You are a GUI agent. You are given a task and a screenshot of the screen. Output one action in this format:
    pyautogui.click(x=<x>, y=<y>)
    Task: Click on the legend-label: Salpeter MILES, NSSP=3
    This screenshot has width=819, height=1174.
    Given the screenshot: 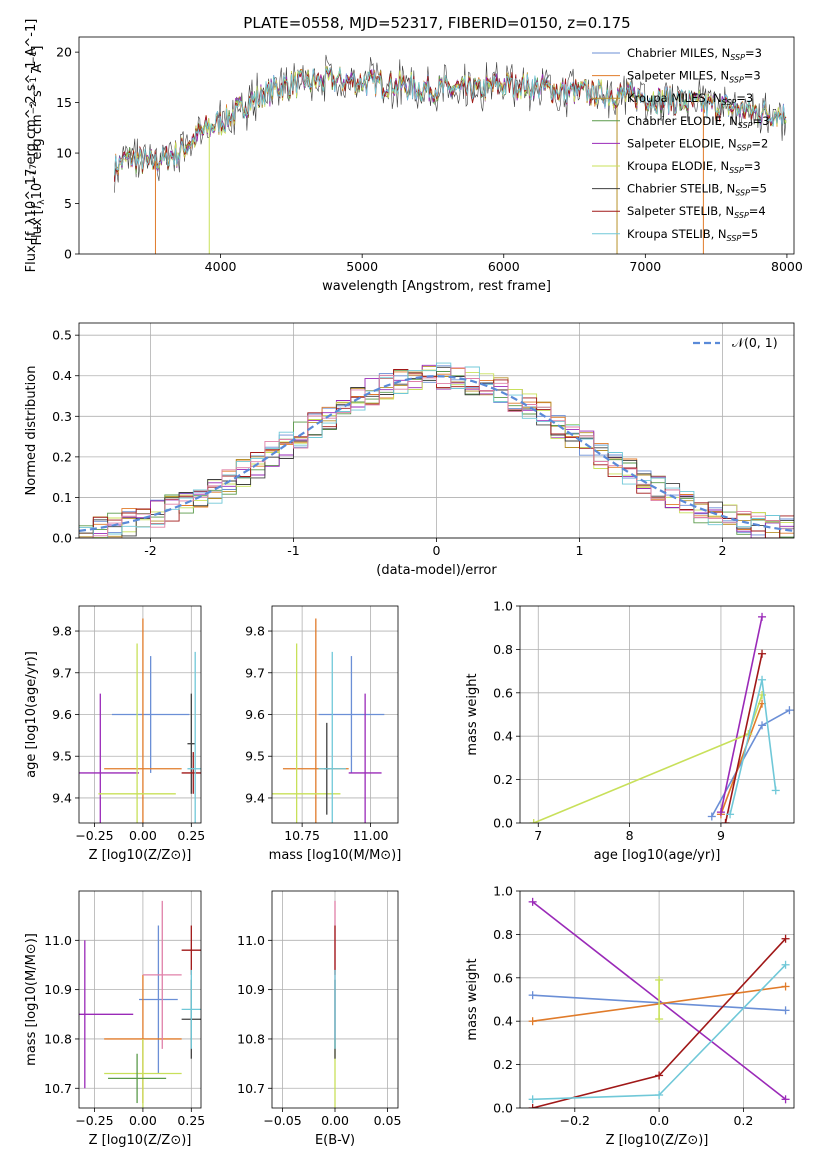 What is the action you would take?
    pyautogui.click(x=694, y=77)
    